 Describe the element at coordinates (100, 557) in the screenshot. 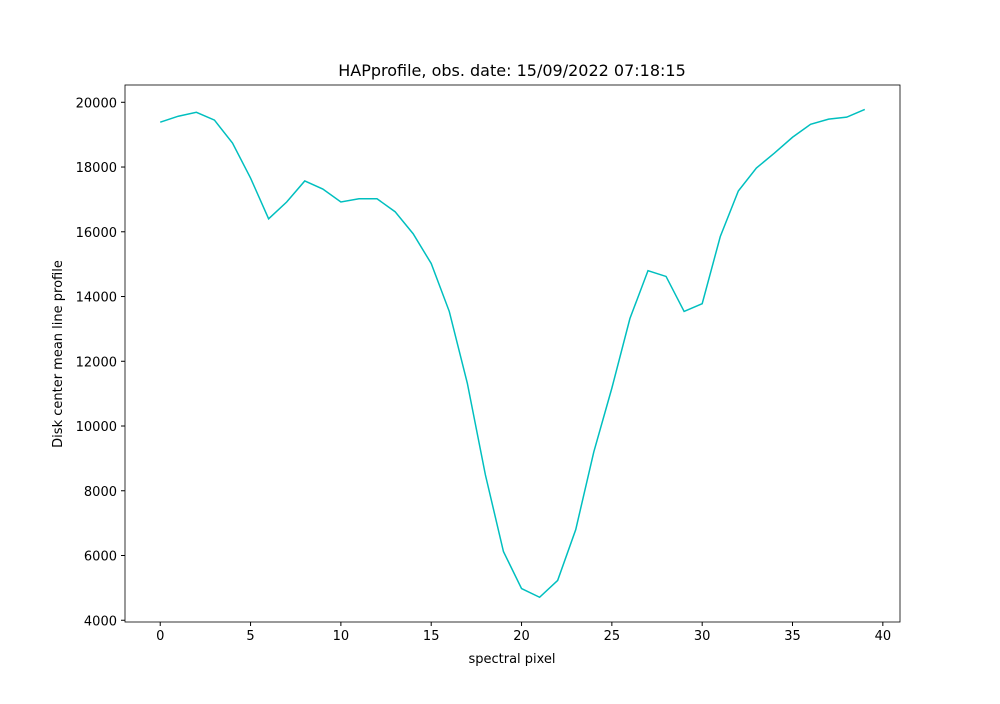

I see `y-tick-label: 6000` at that location.